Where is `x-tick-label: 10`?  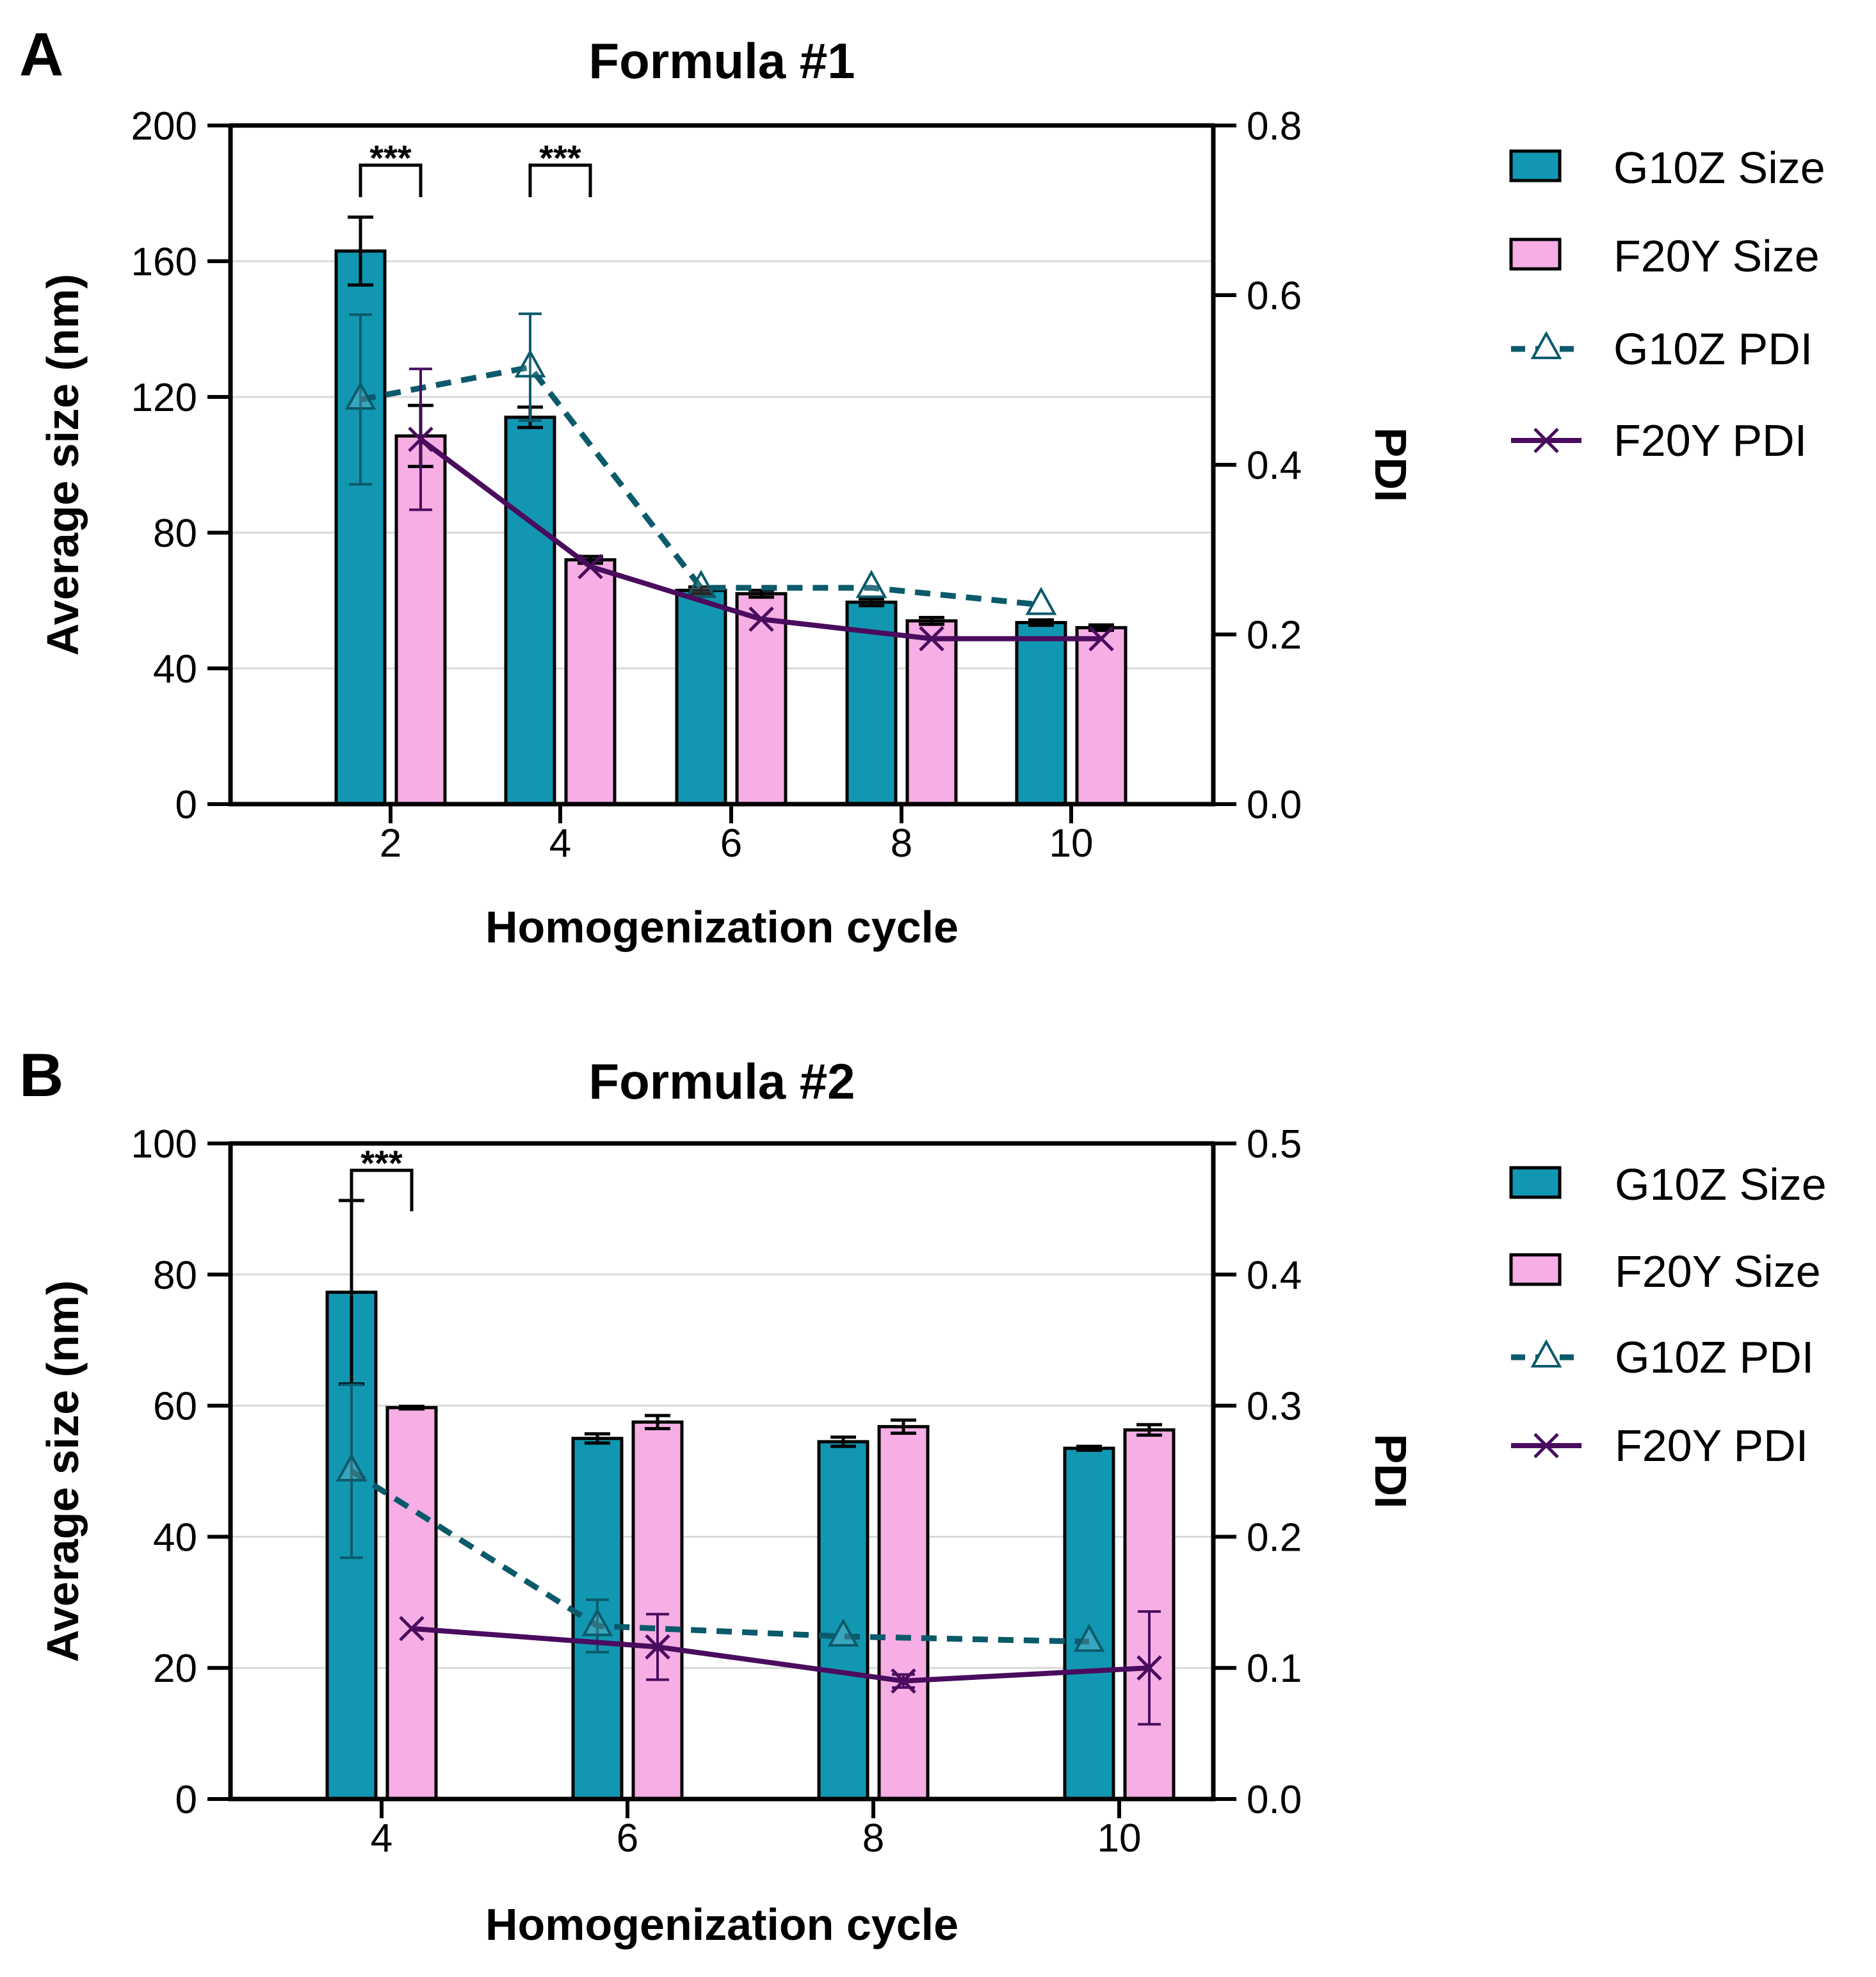 x-tick-label: 10 is located at coordinates (1071, 843).